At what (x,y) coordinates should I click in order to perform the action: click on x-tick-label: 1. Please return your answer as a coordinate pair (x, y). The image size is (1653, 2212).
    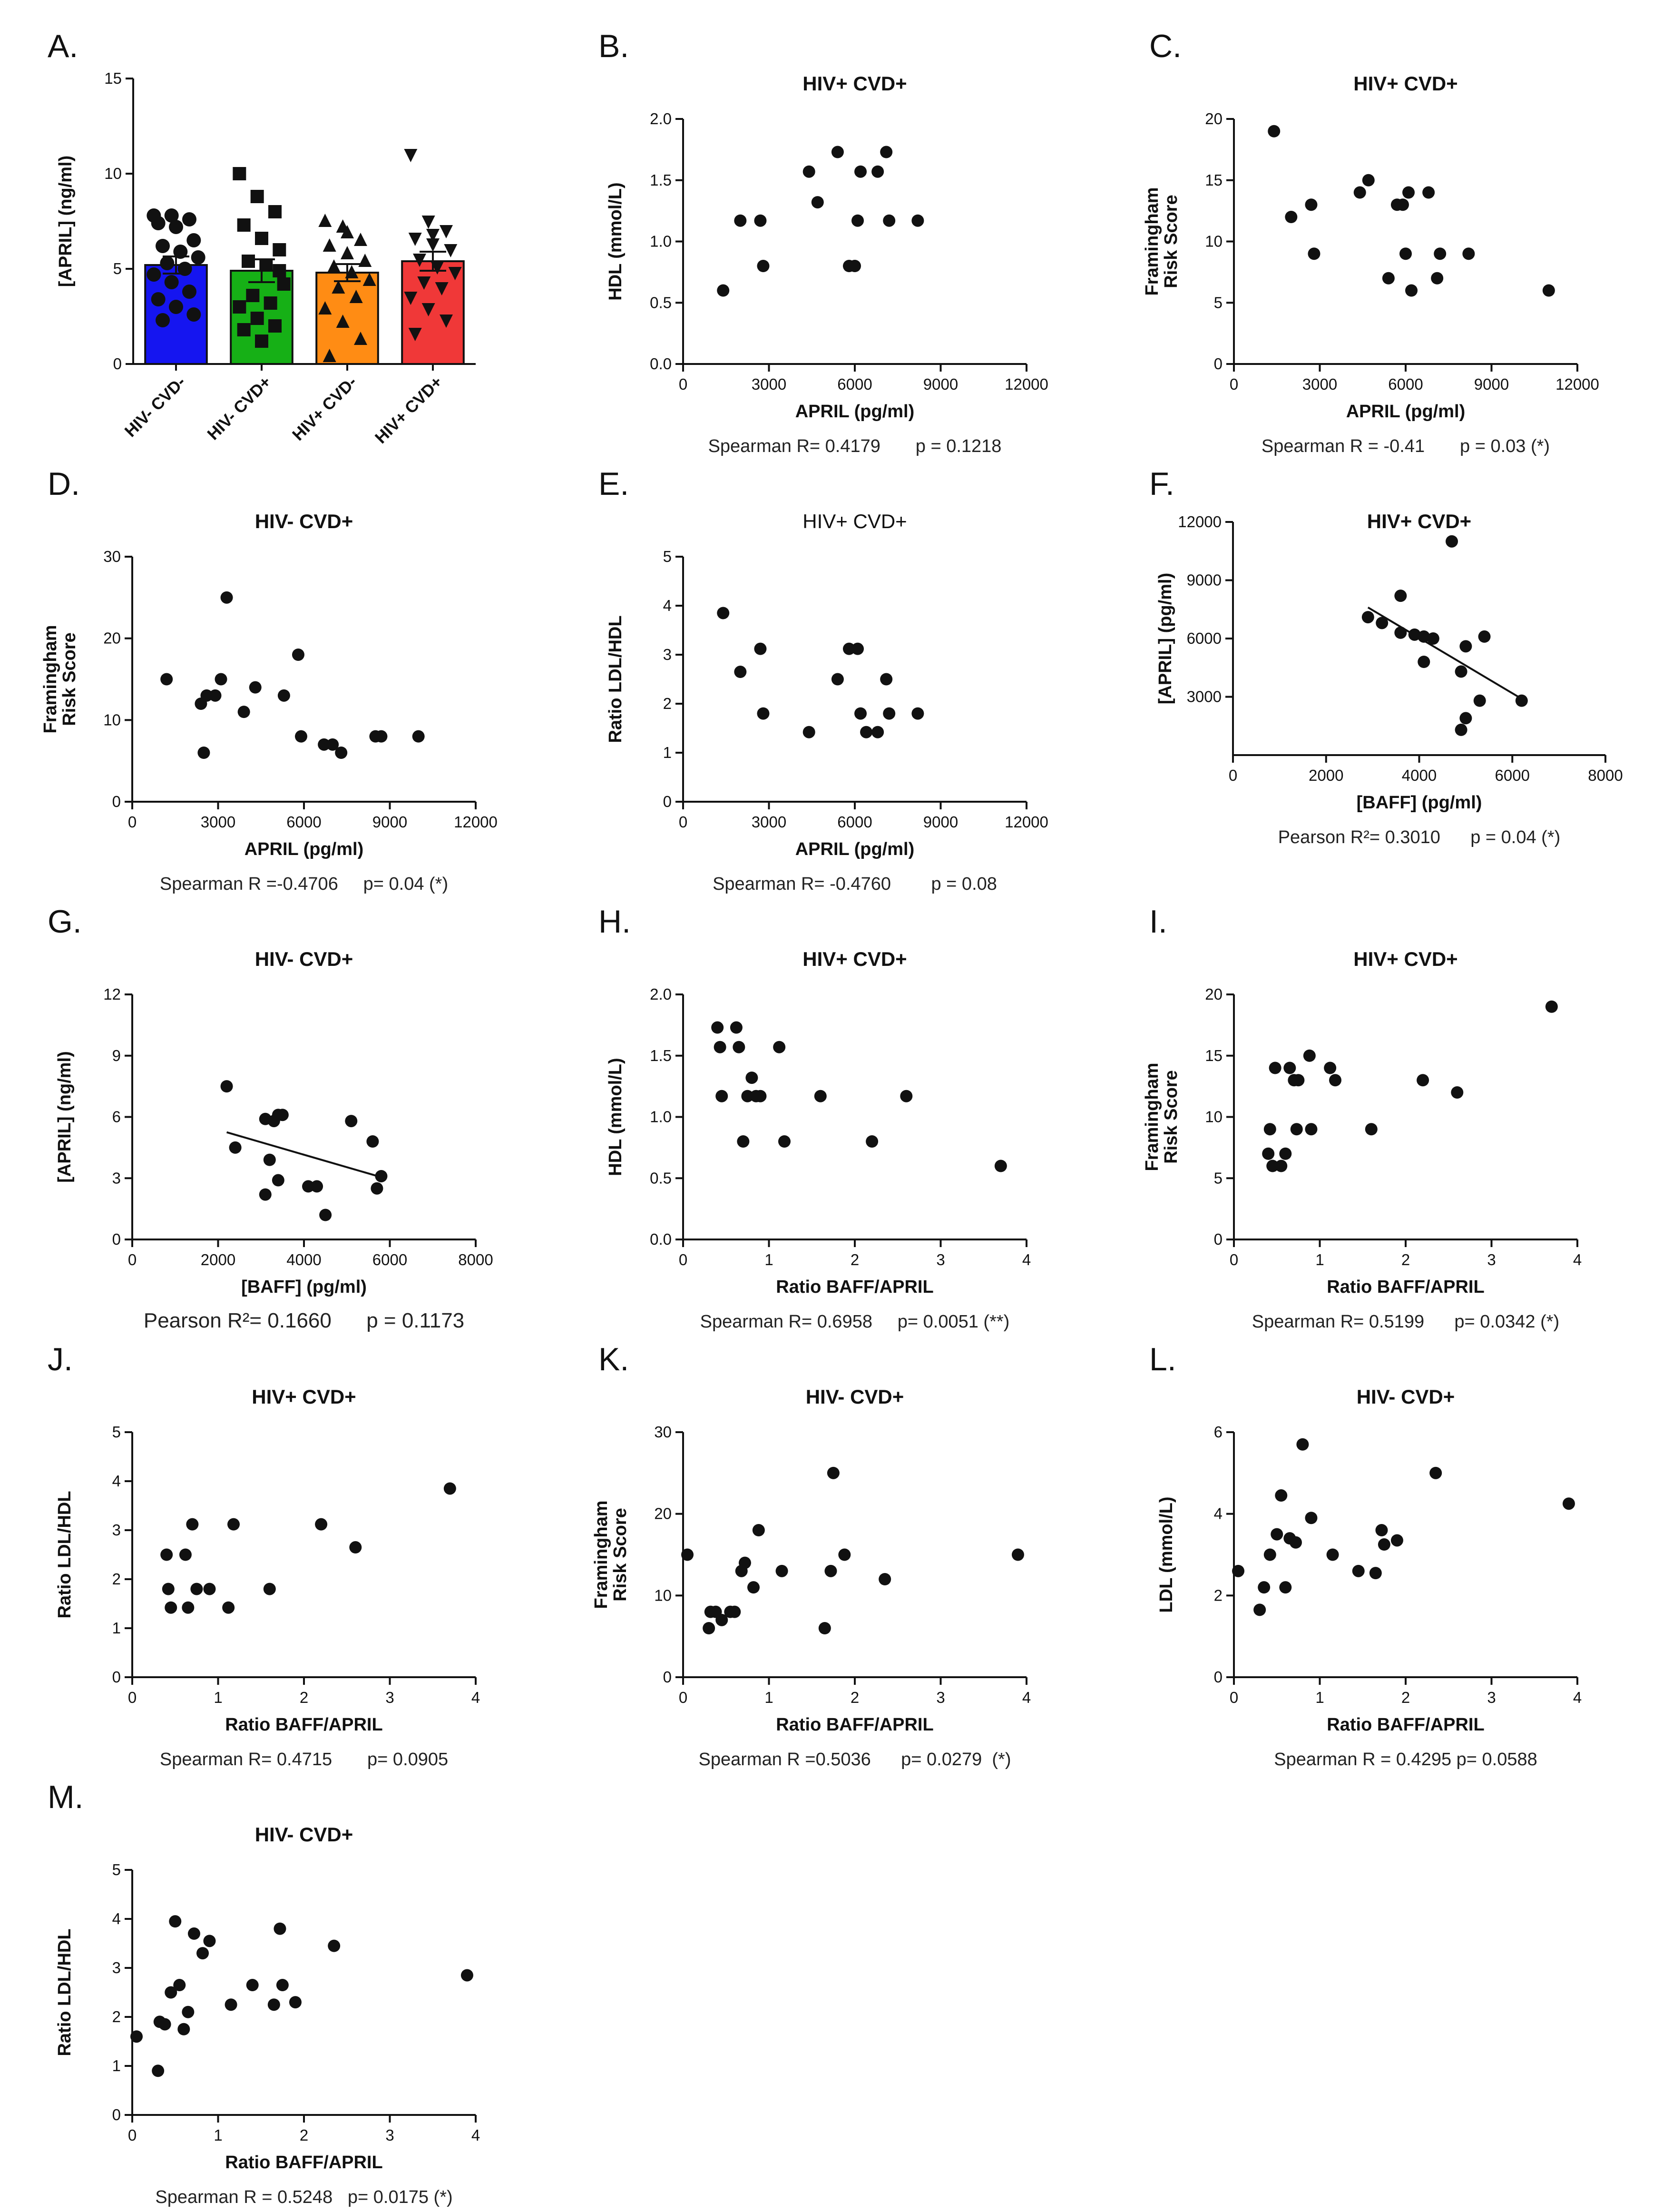
    Looking at the image, I should click on (1319, 1698).